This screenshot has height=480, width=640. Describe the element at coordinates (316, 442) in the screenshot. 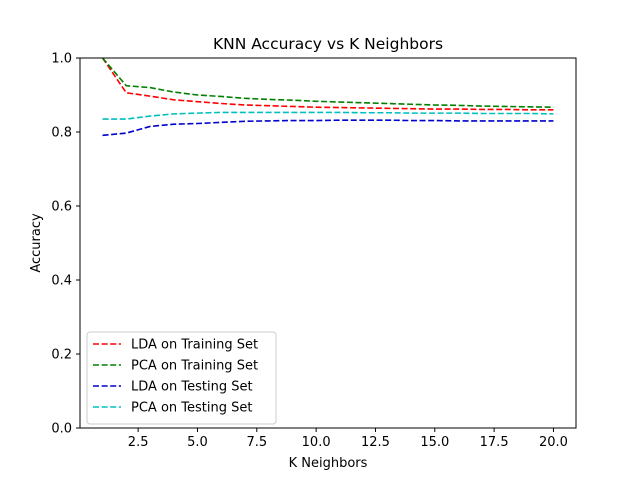

I see `x-tick-label: 10.0` at that location.